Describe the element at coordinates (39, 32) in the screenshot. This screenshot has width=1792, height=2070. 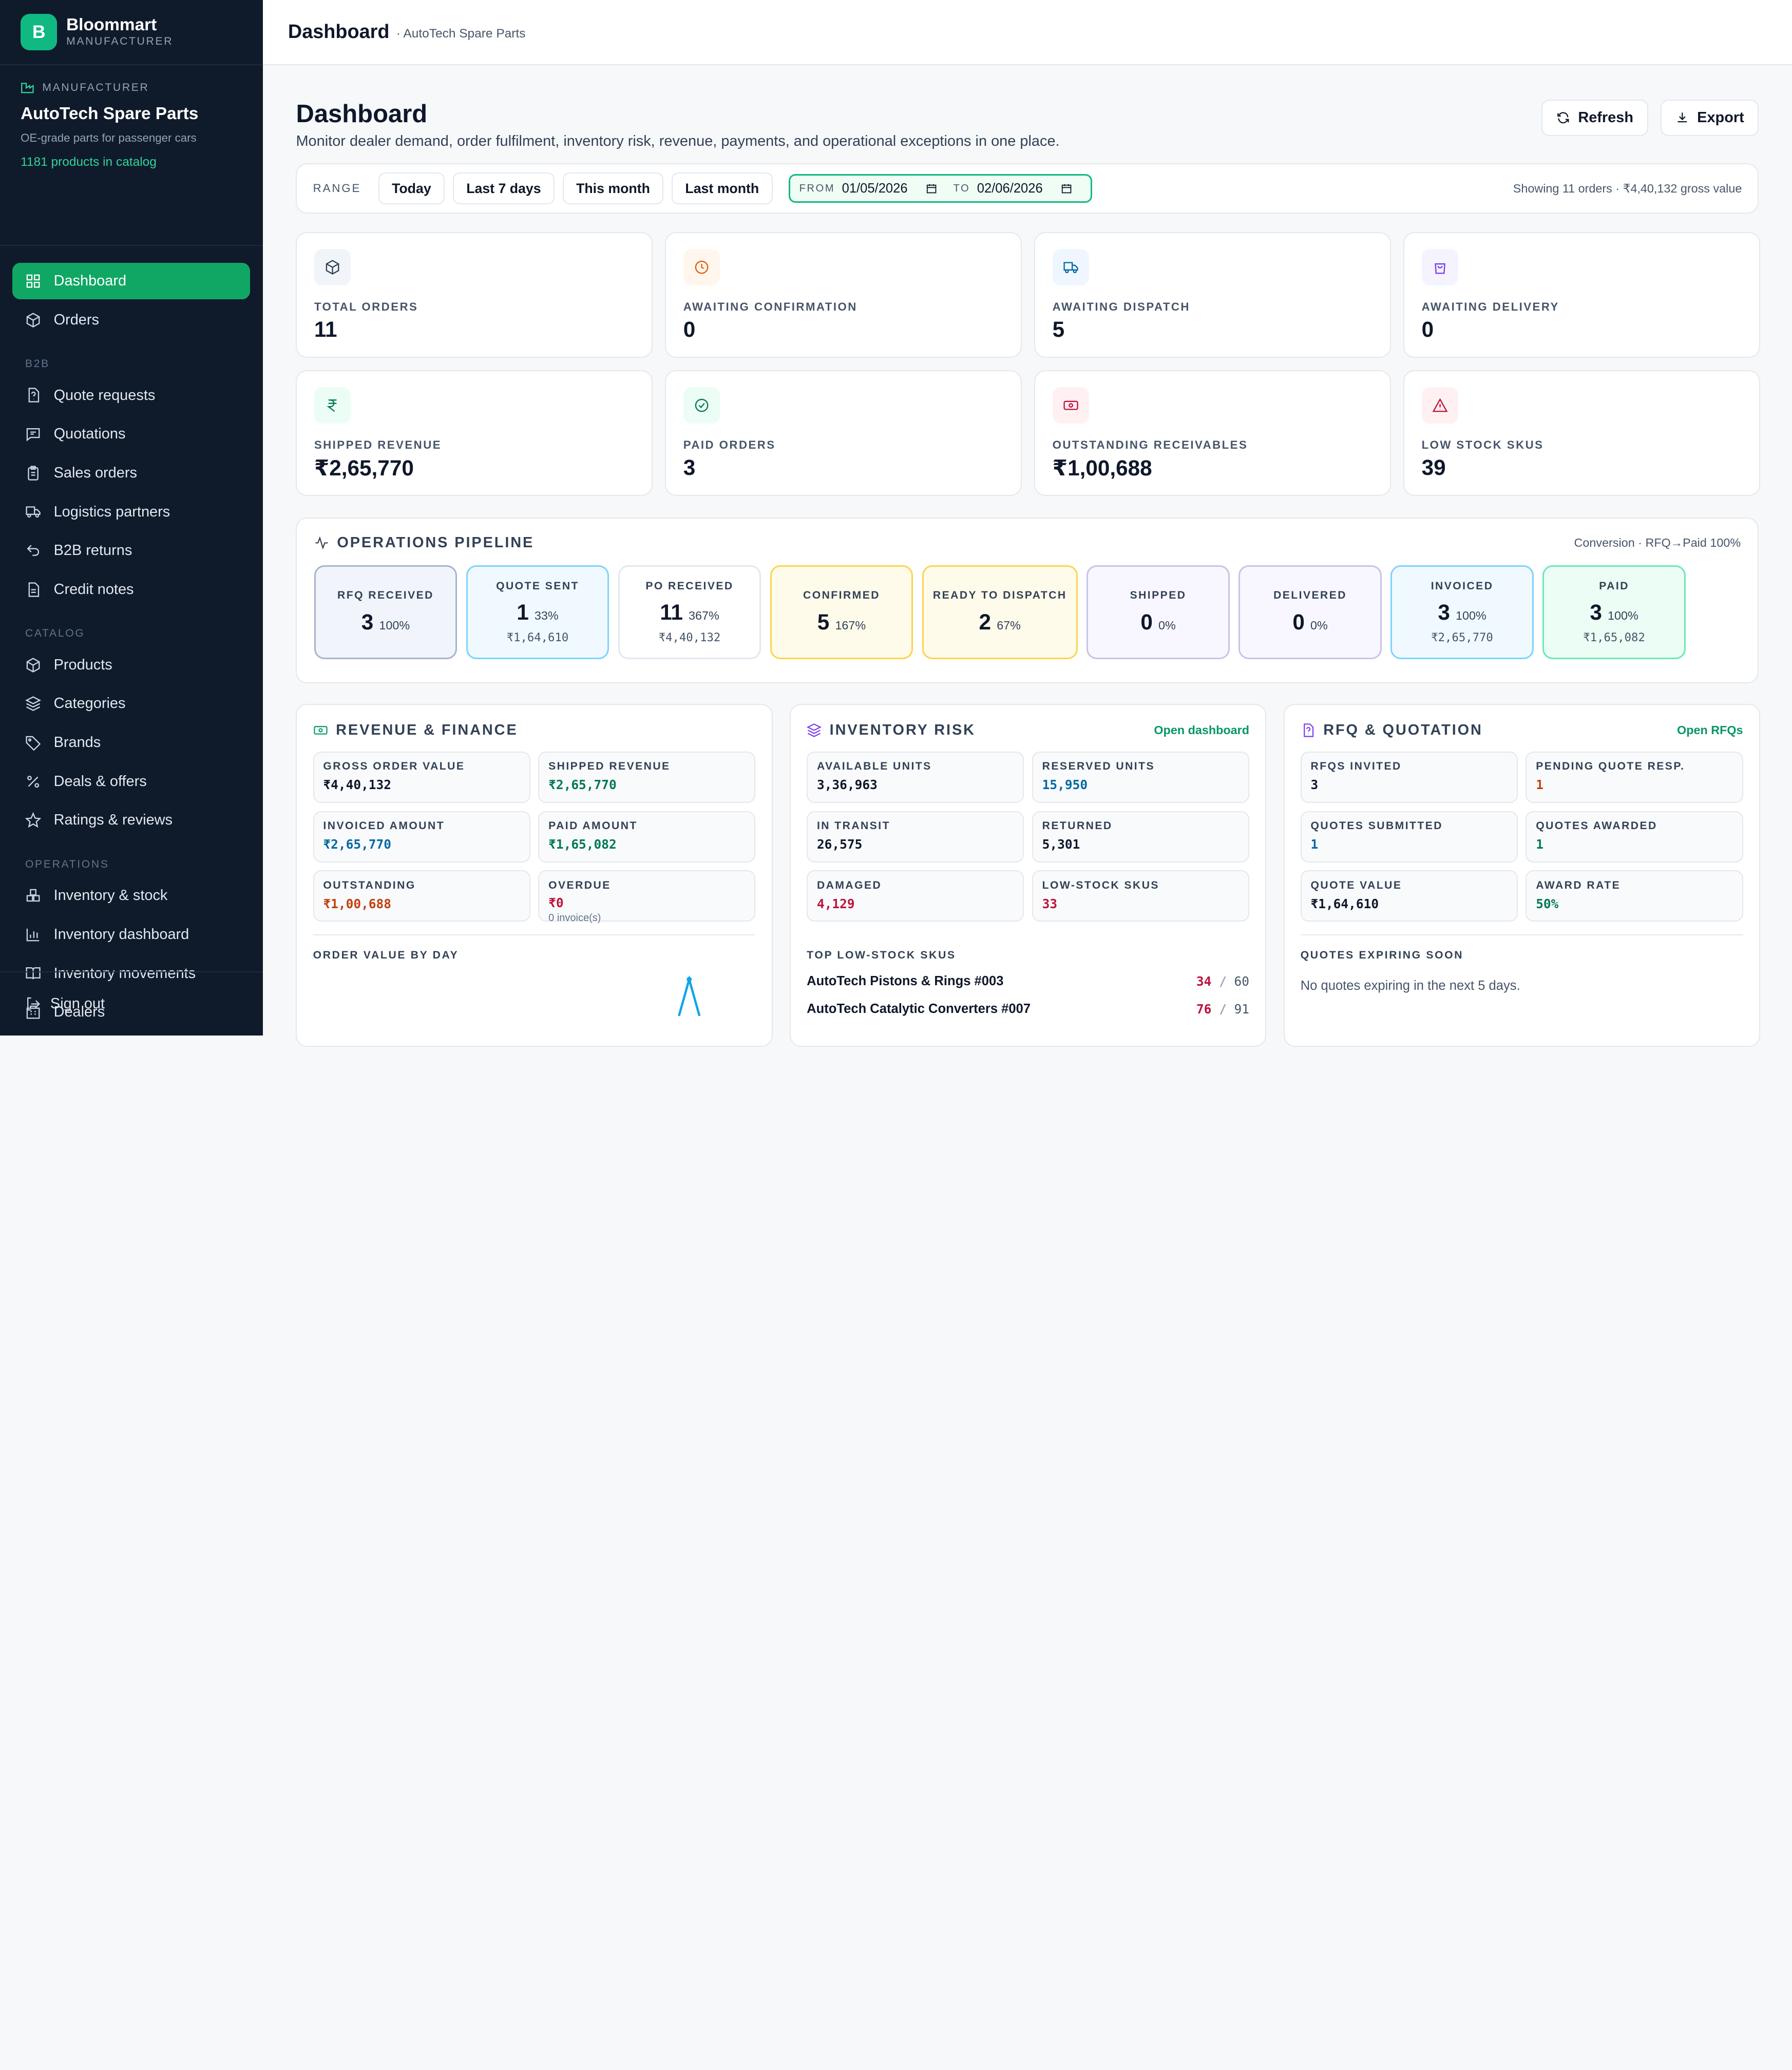
I see `brand-logo: B` at that location.